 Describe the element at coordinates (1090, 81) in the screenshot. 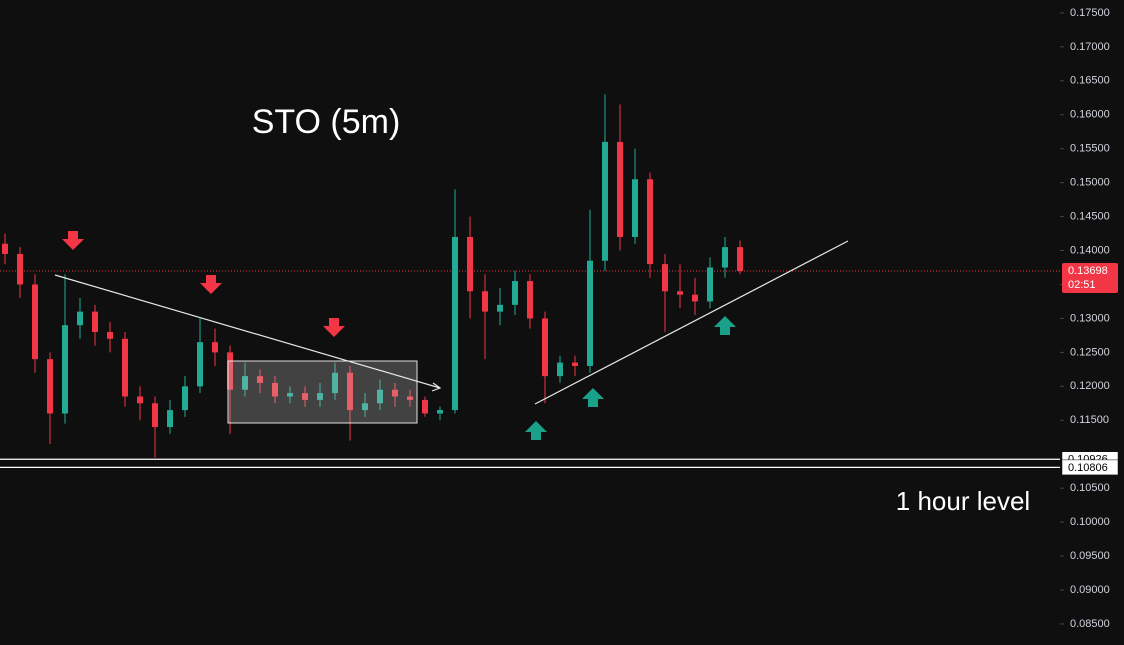

I see `y-tick-label: 0.16500` at that location.